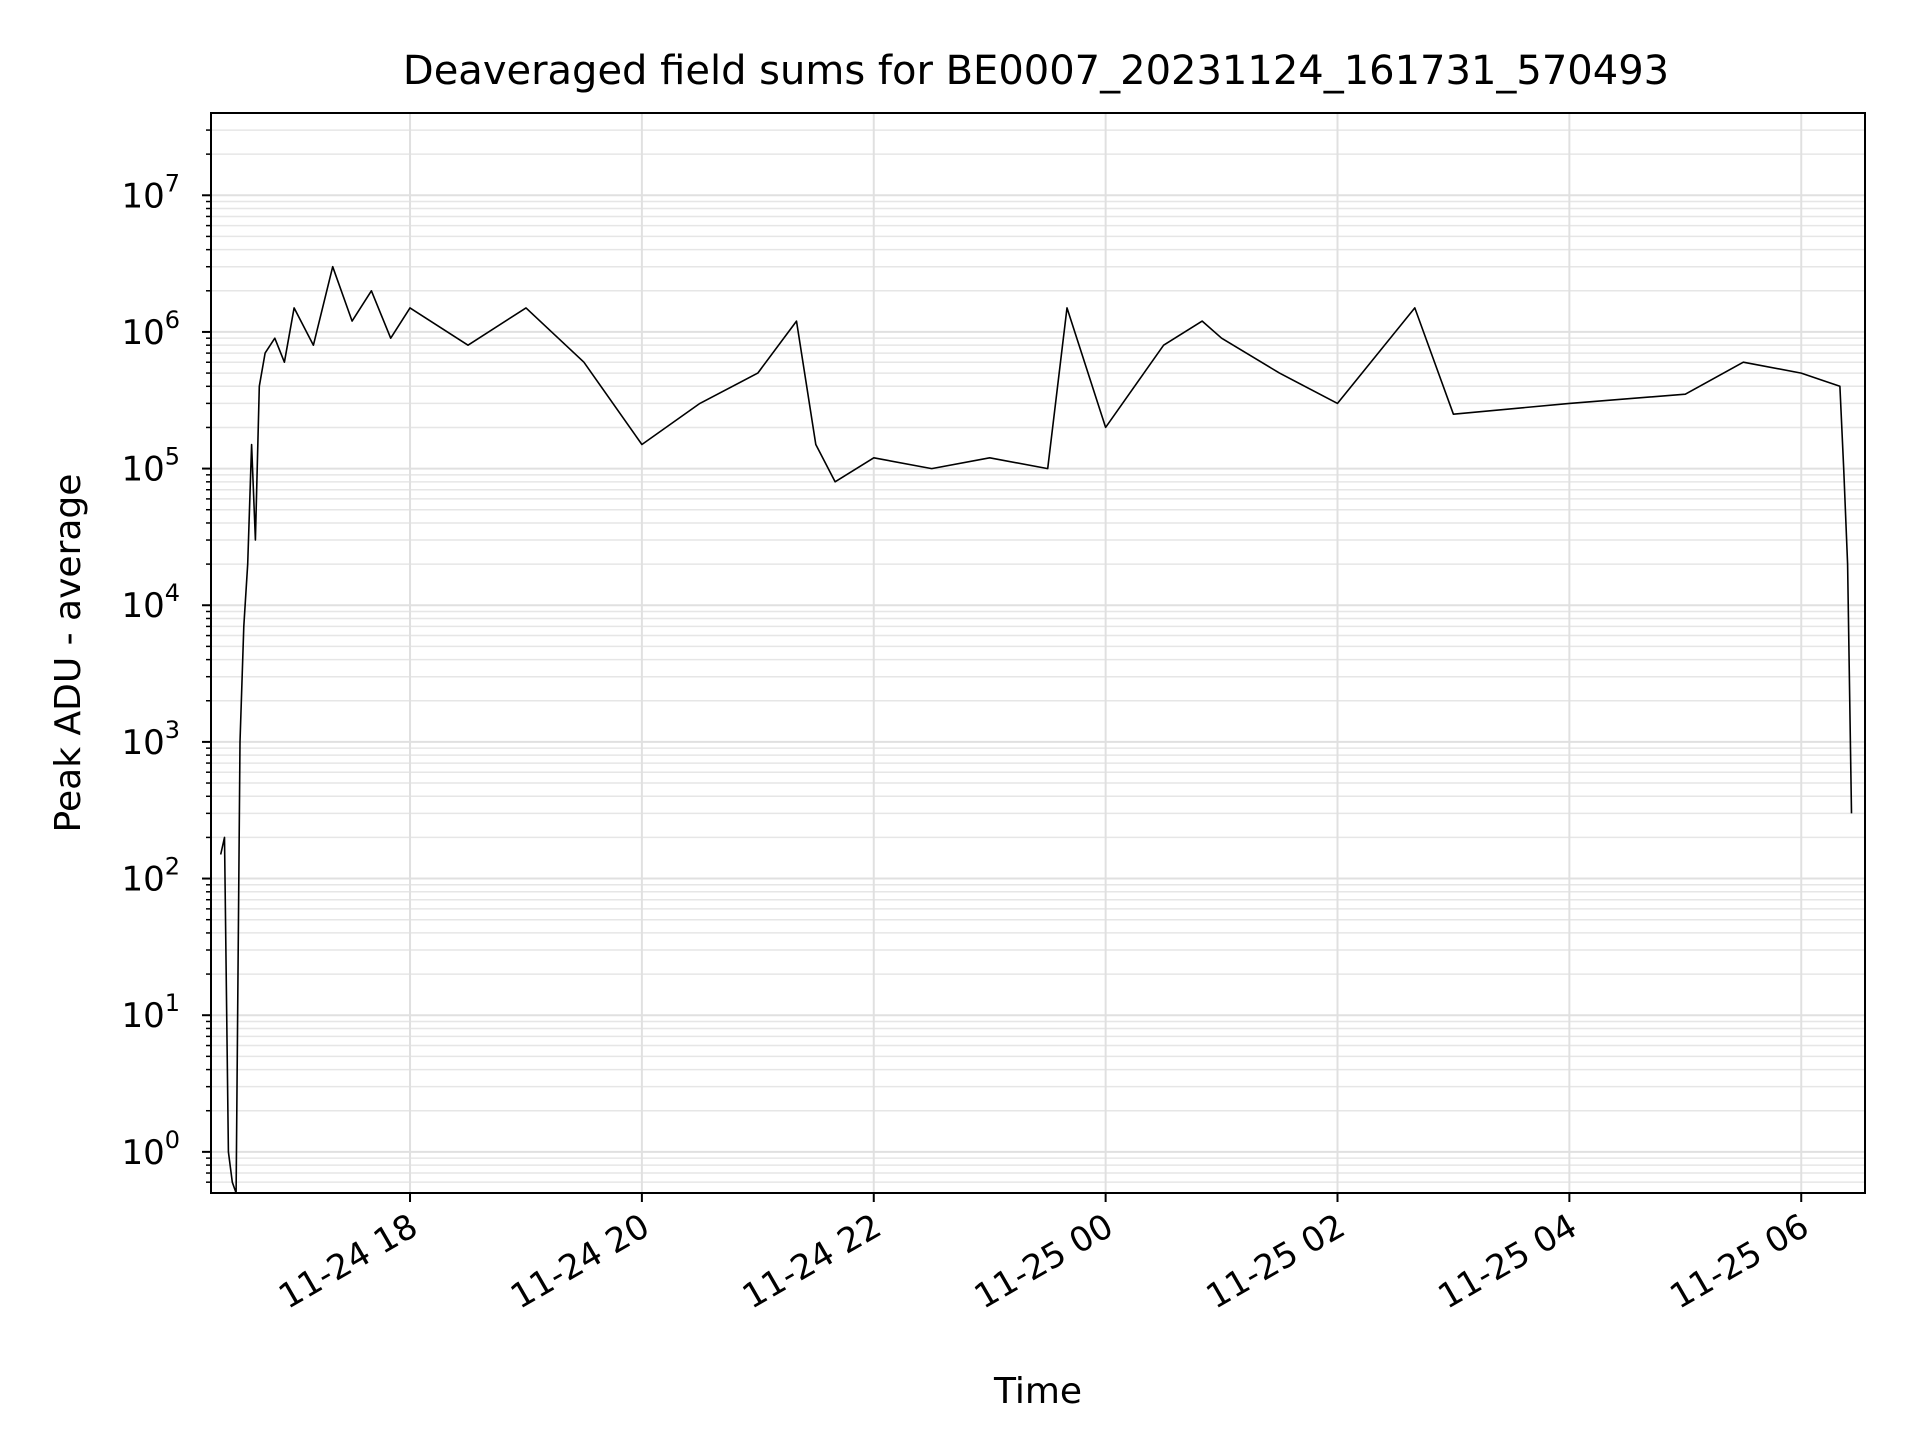 The height and width of the screenshot is (1444, 1920). Describe the element at coordinates (150, 602) in the screenshot. I see `y-tick-label: 10⁴` at that location.